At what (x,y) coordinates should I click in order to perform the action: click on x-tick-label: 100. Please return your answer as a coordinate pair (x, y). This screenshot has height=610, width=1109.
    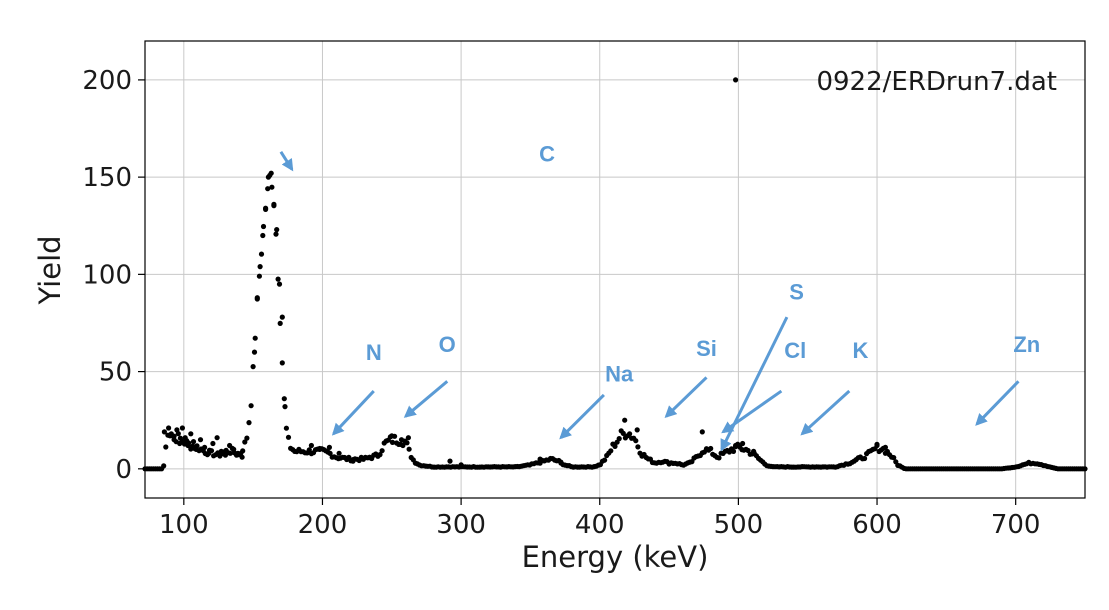
    Looking at the image, I should click on (184, 525).